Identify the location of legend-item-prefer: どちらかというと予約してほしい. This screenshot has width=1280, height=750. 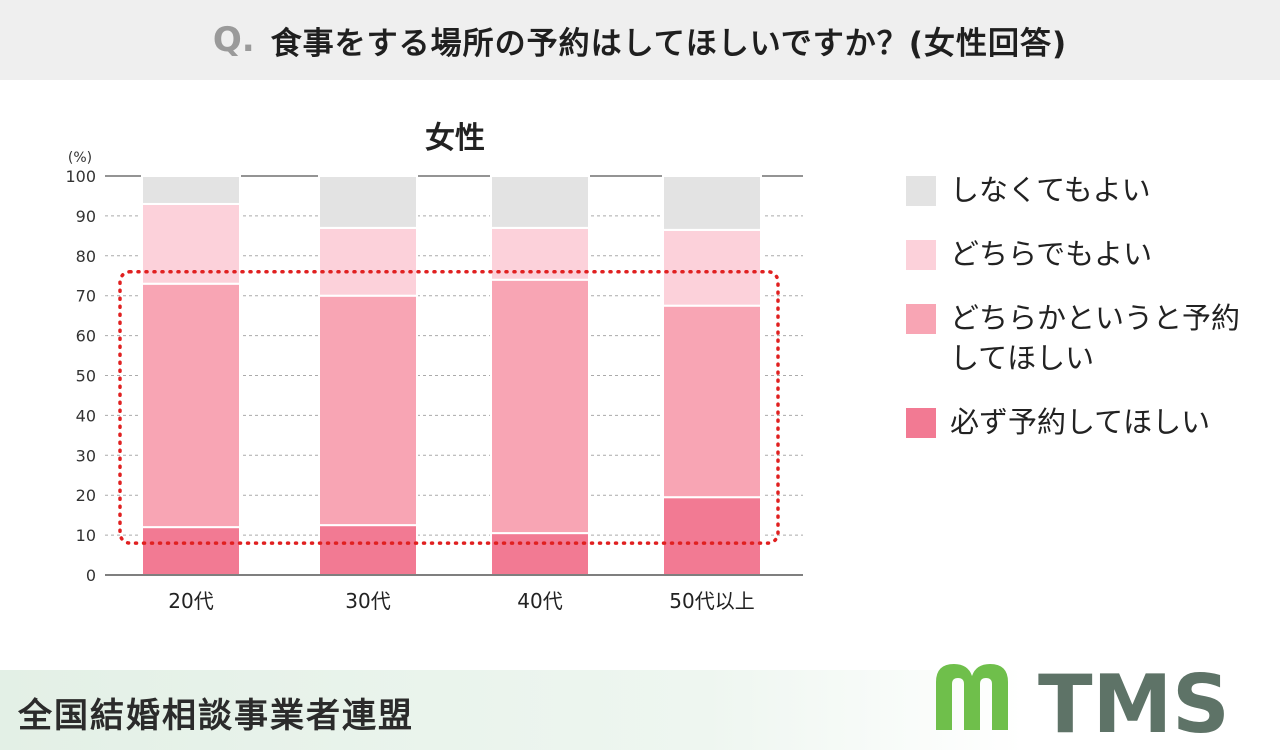
(1086, 338).